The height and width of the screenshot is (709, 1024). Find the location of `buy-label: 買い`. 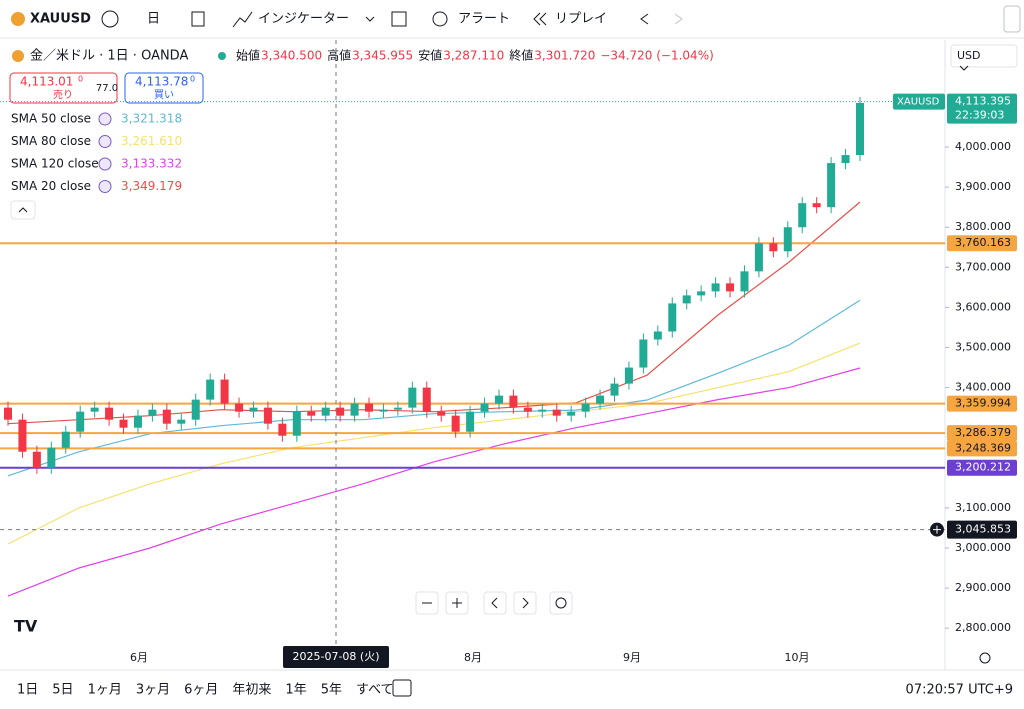

buy-label: 買い is located at coordinates (164, 95).